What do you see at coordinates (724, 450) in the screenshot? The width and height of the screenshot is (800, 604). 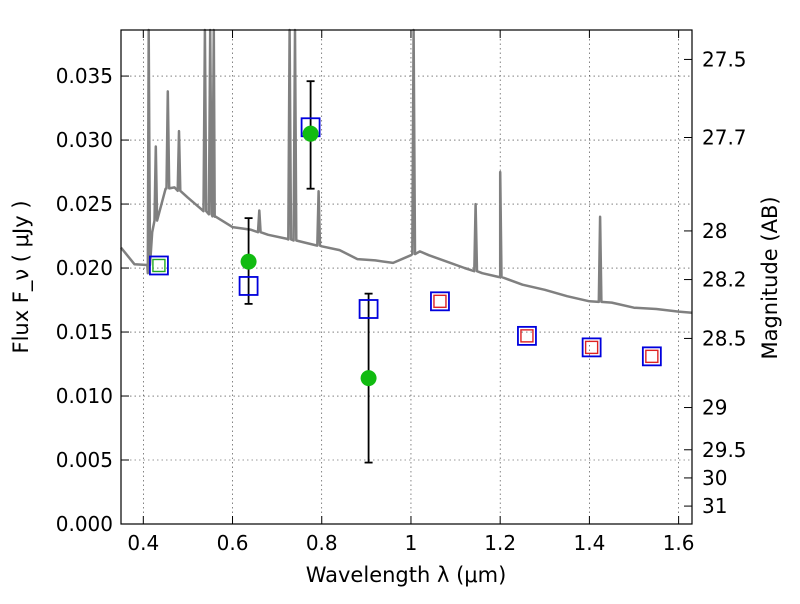 I see `right-tick-label: 29.5` at bounding box center [724, 450].